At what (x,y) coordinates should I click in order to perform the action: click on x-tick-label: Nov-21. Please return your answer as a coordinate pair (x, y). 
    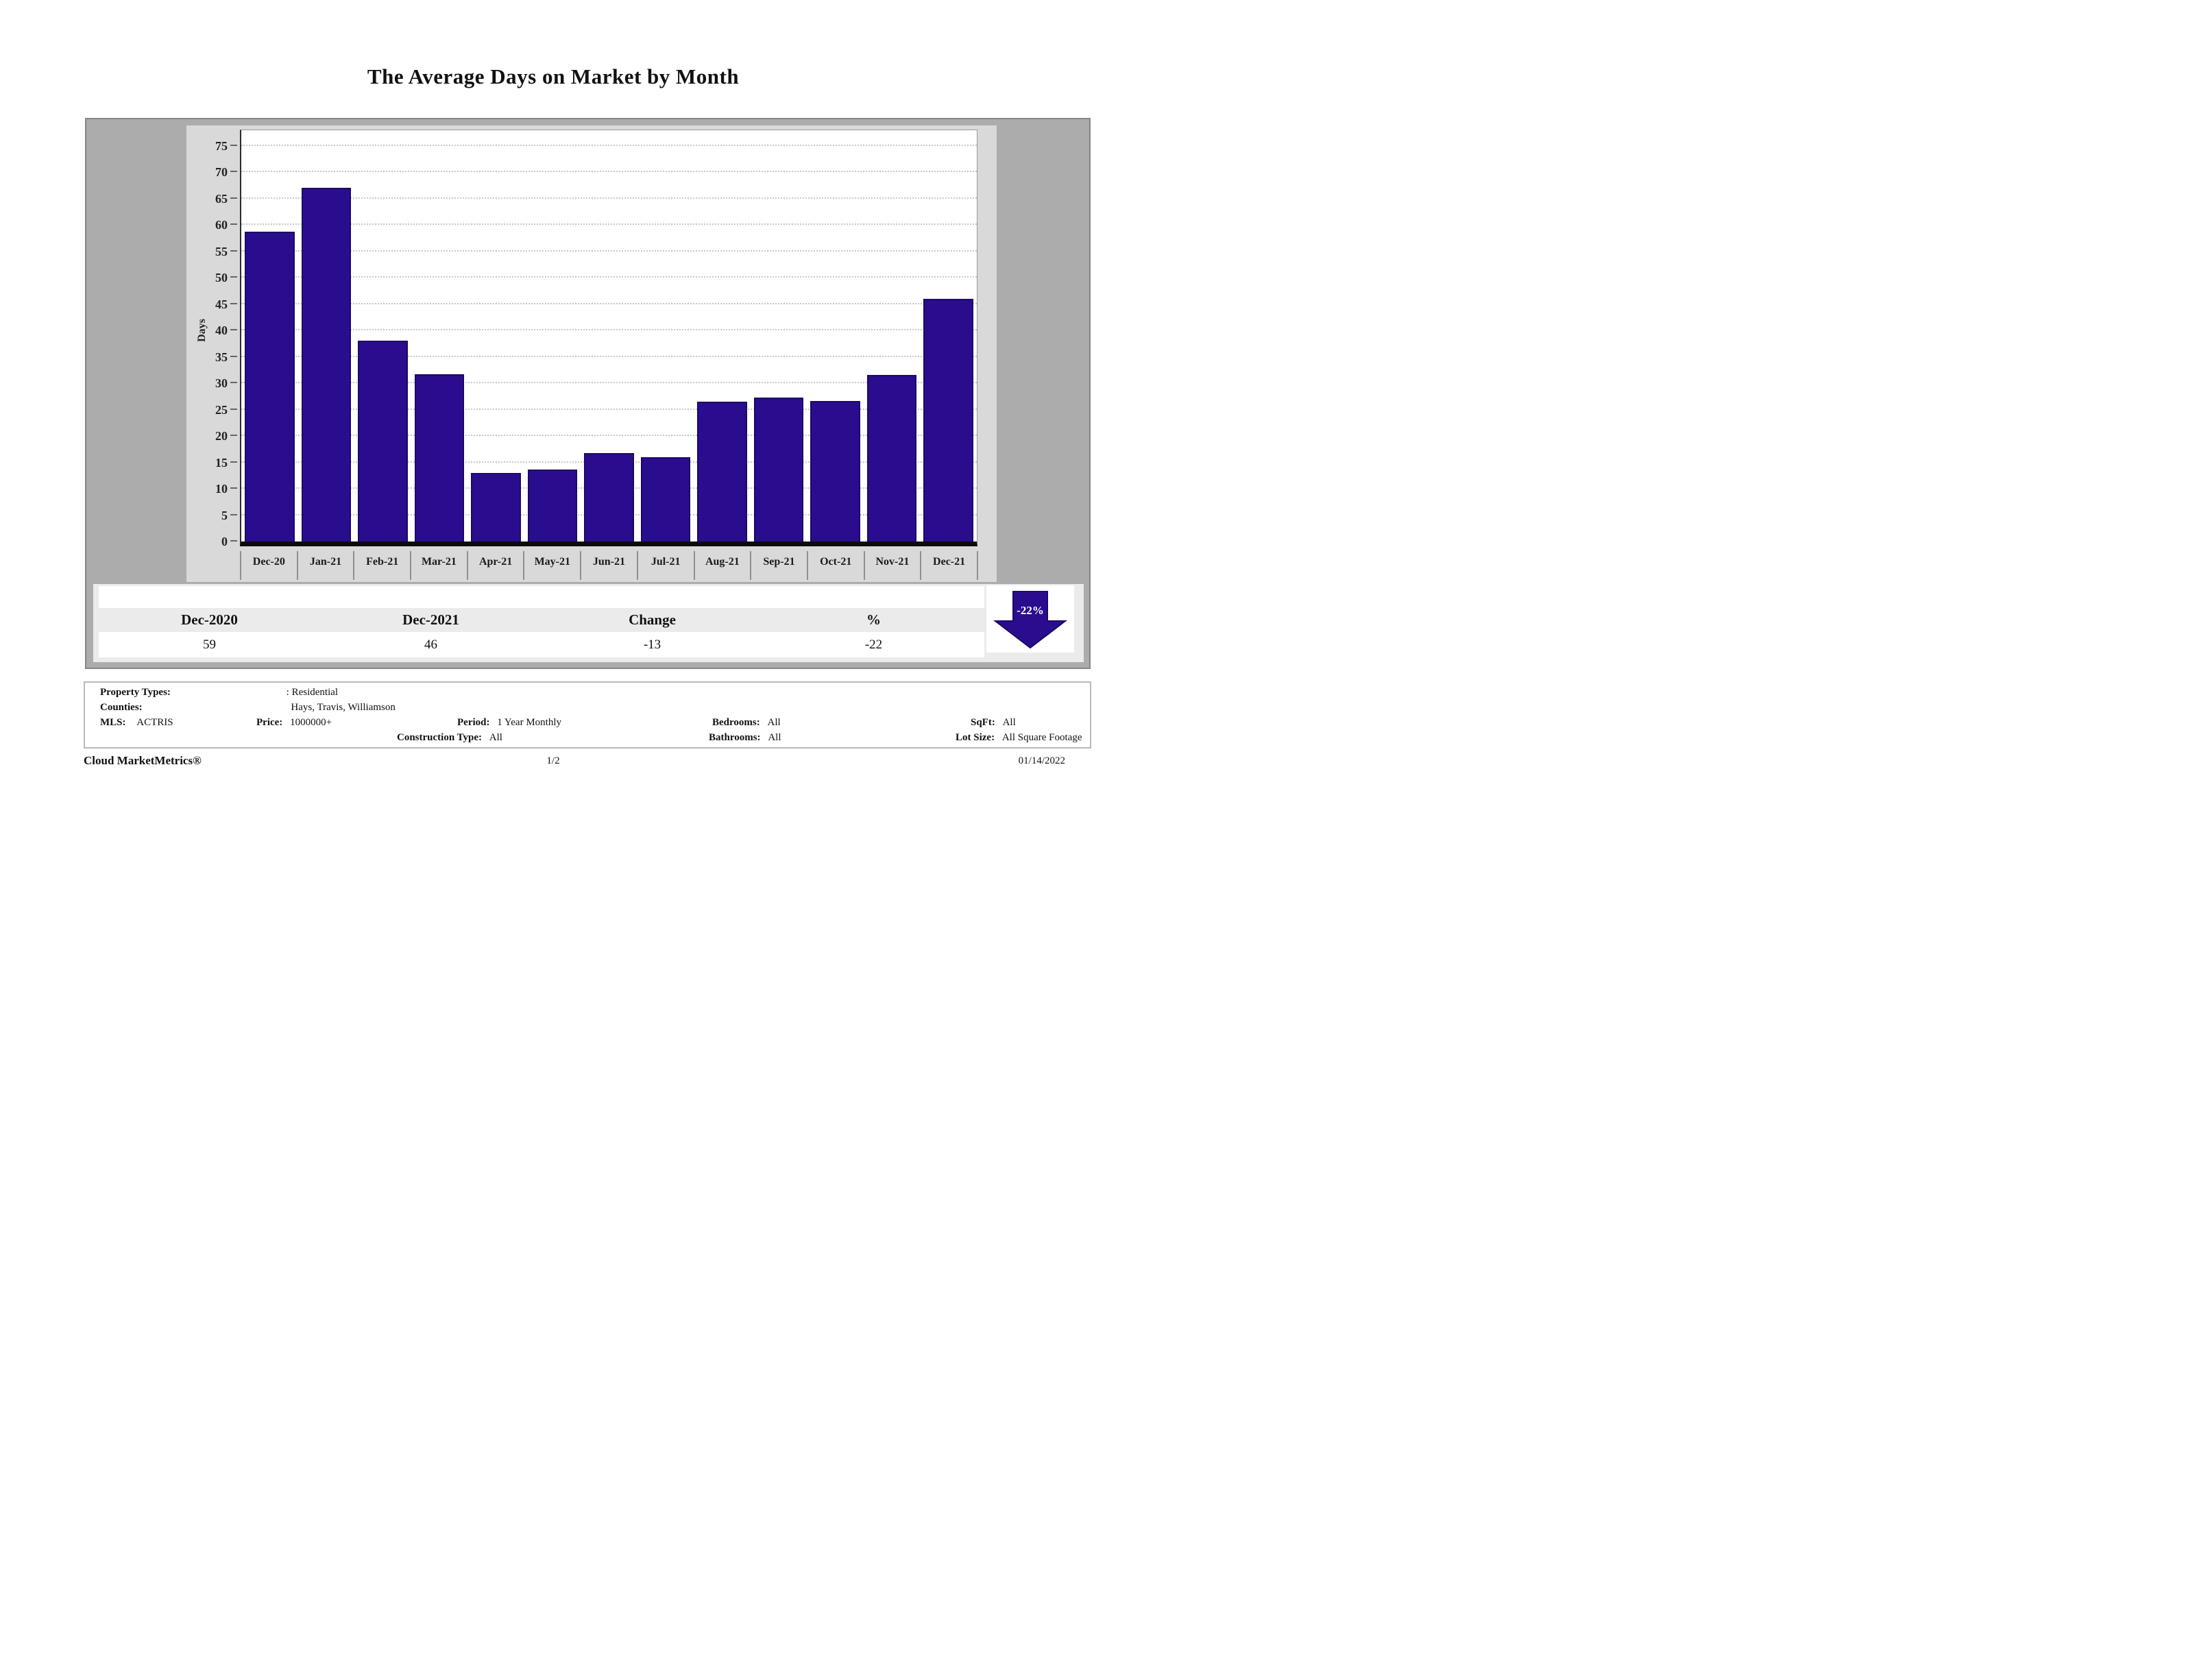
    Looking at the image, I should click on (892, 565).